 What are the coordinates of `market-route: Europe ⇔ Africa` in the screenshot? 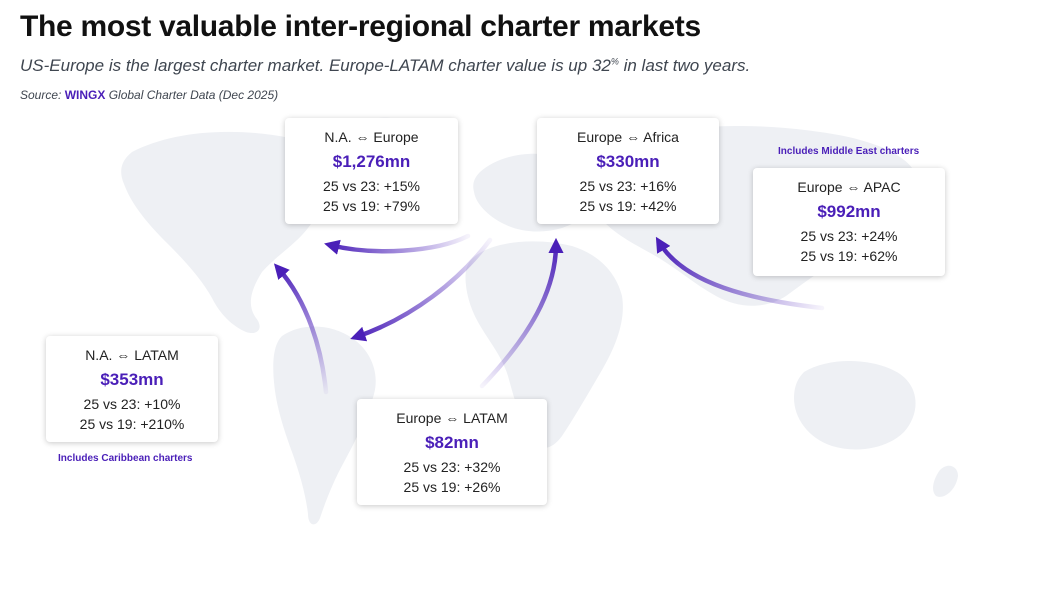 It's located at (628, 137).